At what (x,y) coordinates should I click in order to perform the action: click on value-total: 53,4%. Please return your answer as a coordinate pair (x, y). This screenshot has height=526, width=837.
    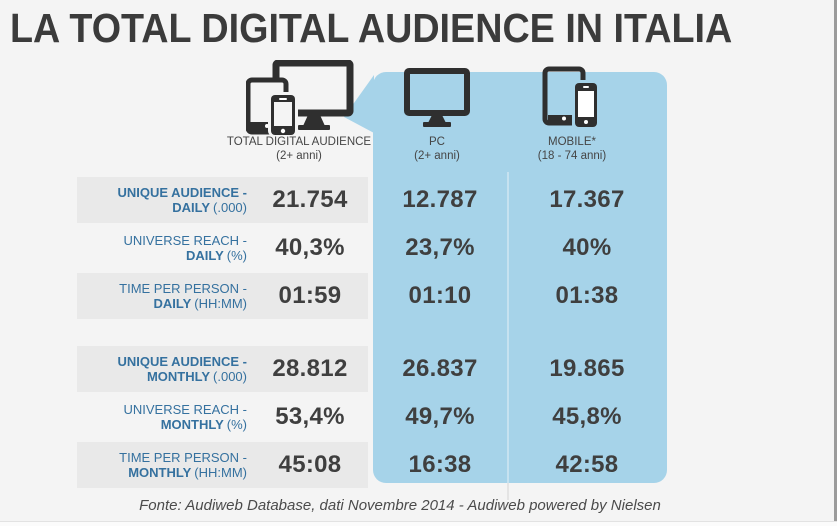
    Looking at the image, I should click on (310, 416).